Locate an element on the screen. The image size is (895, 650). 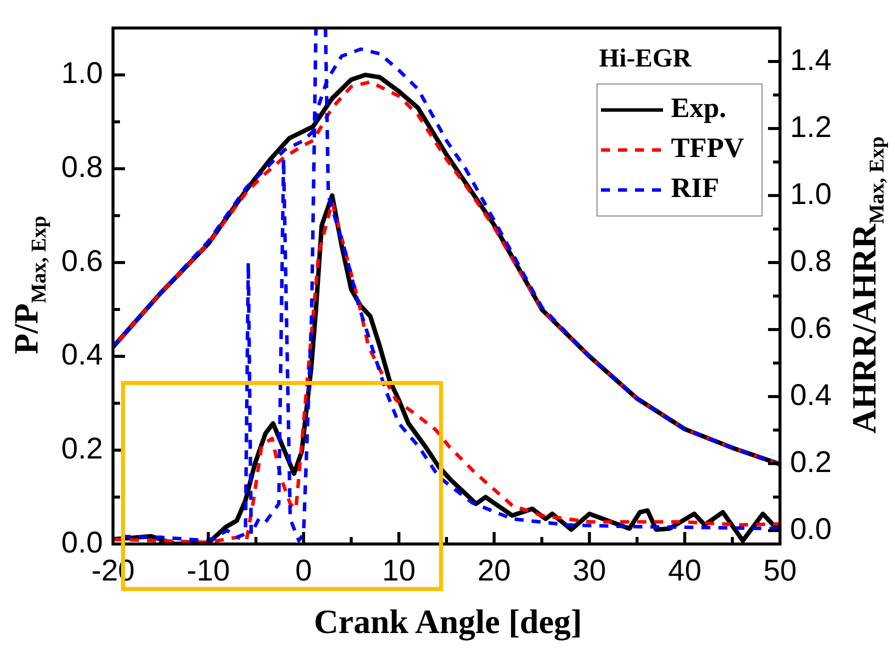
y2-tick-label: 1.4 is located at coordinates (811, 60).